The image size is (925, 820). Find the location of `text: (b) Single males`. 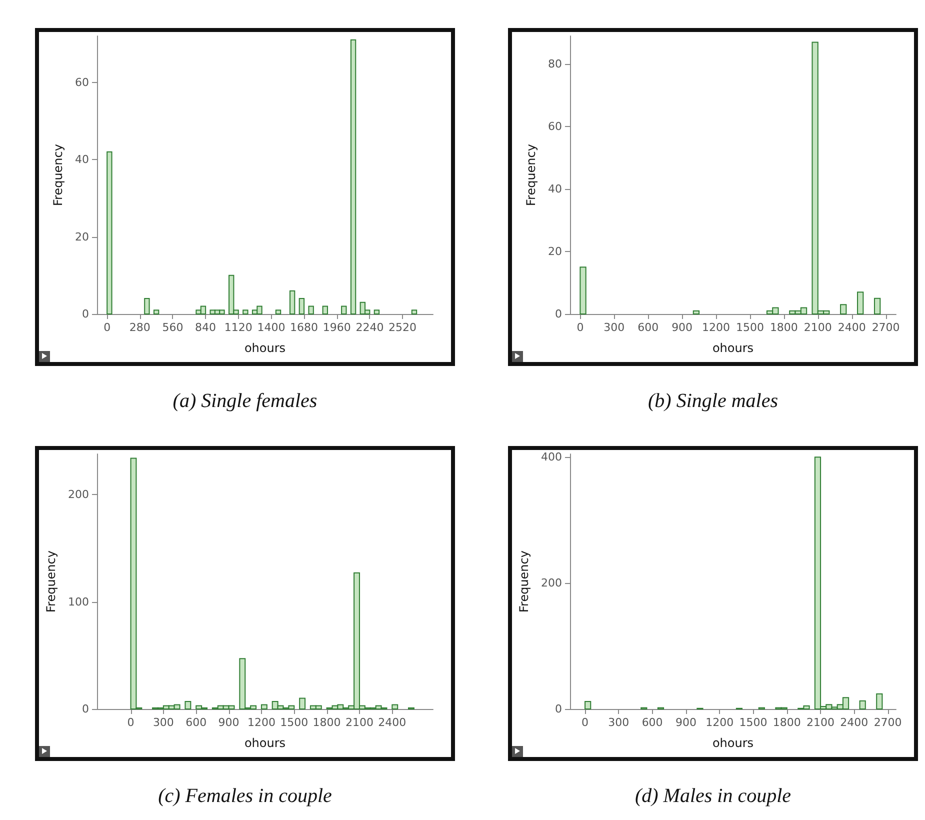

text: (b) Single males is located at coordinates (713, 401).